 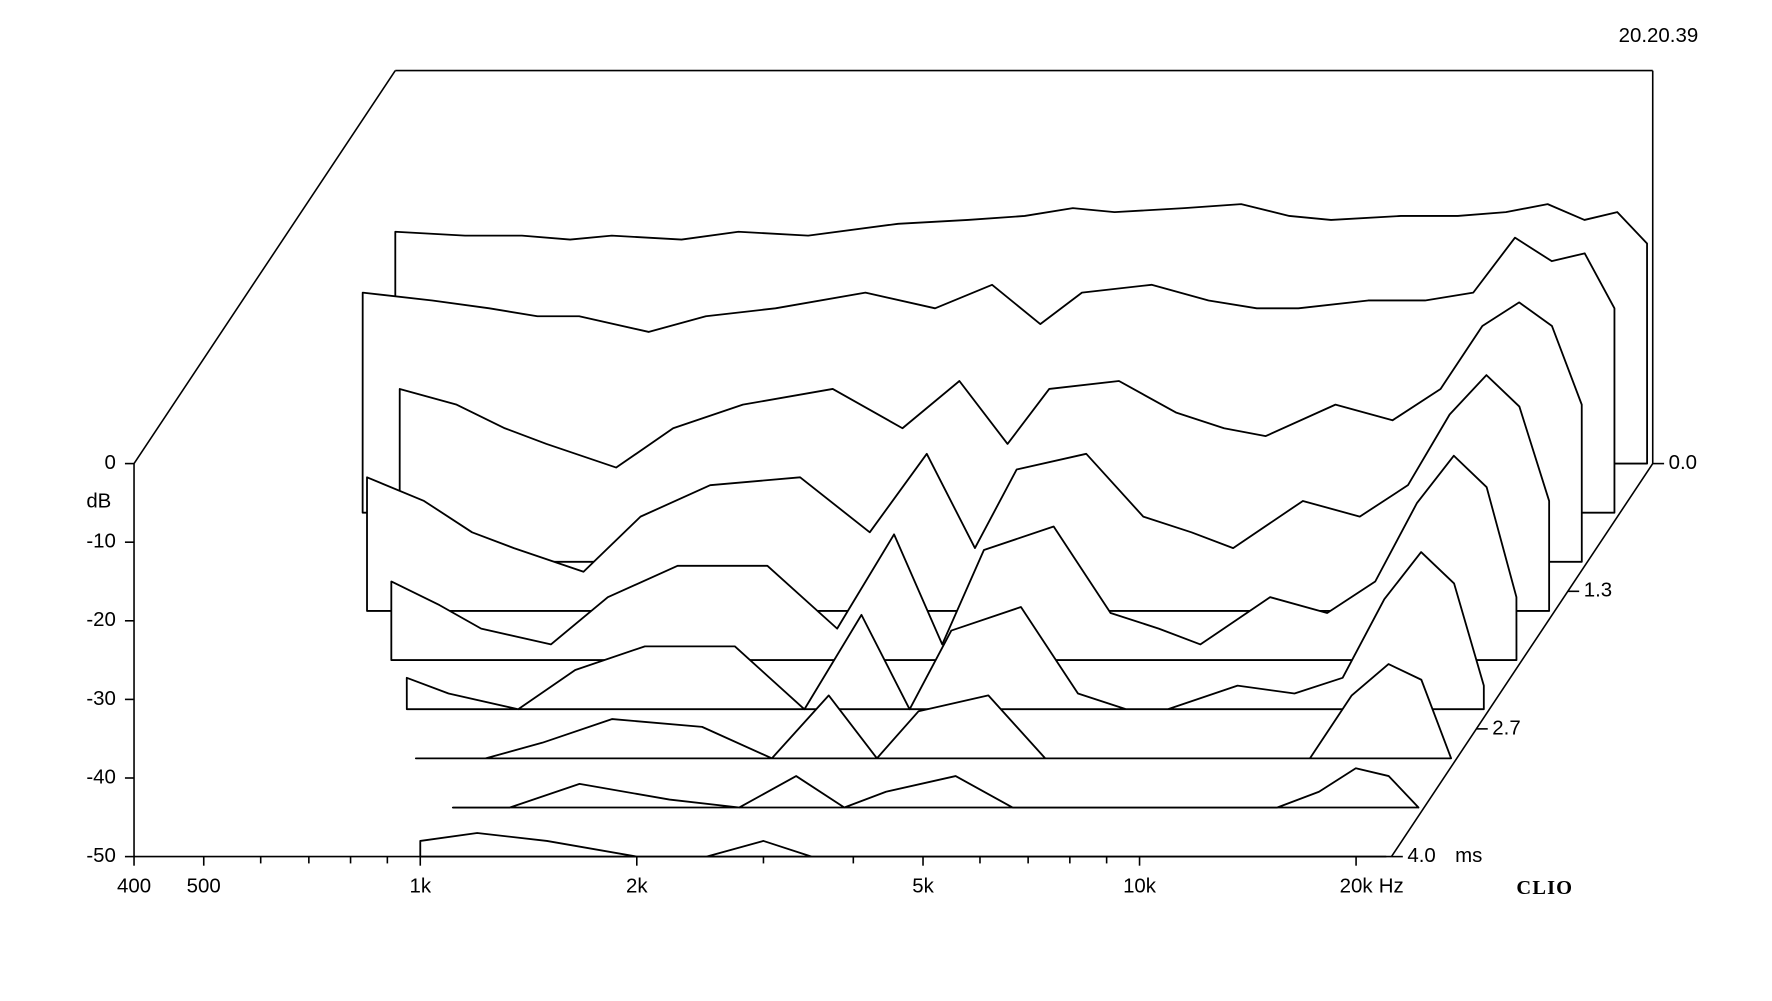 I want to click on y-tick-label: 0, so click(x=109, y=462).